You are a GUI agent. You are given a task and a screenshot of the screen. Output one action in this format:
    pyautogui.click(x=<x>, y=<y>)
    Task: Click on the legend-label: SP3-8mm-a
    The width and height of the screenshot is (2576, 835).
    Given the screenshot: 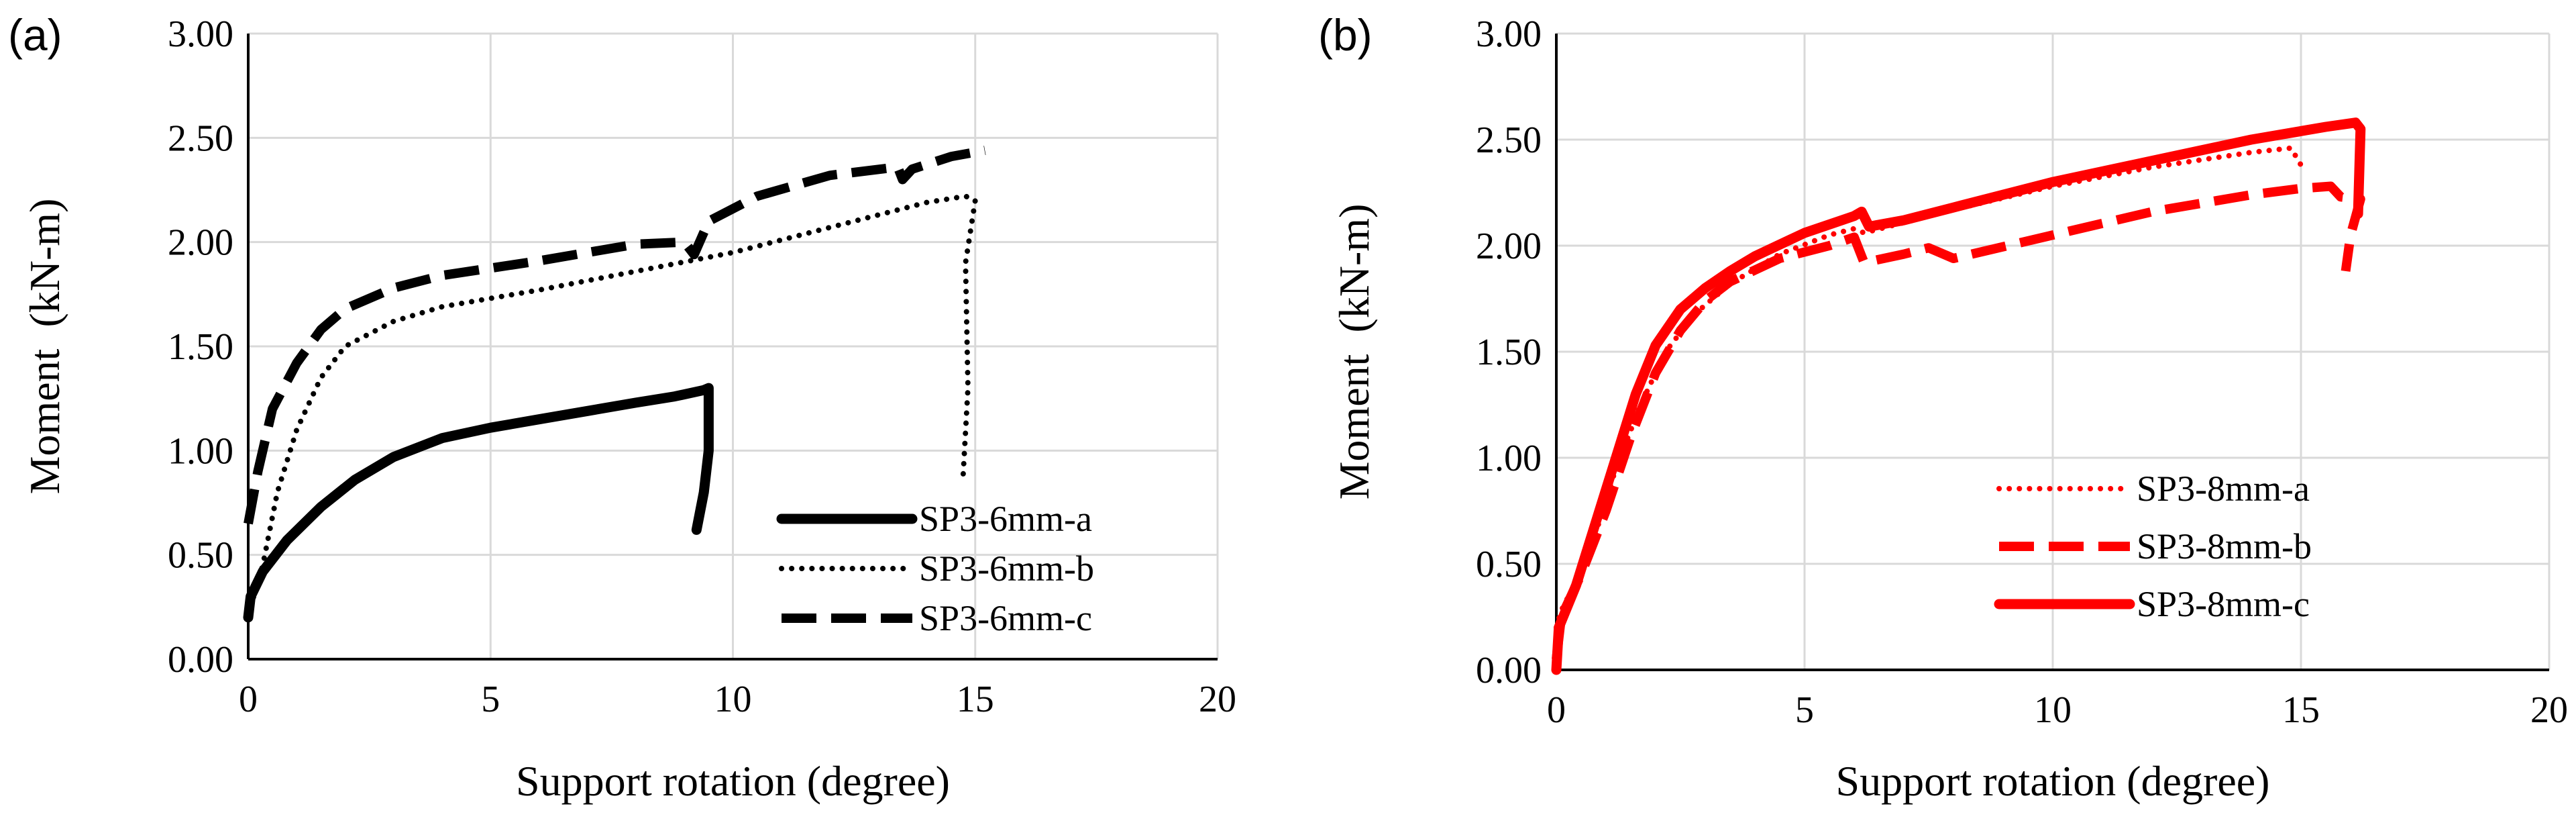 What is the action you would take?
    pyautogui.click(x=2223, y=489)
    